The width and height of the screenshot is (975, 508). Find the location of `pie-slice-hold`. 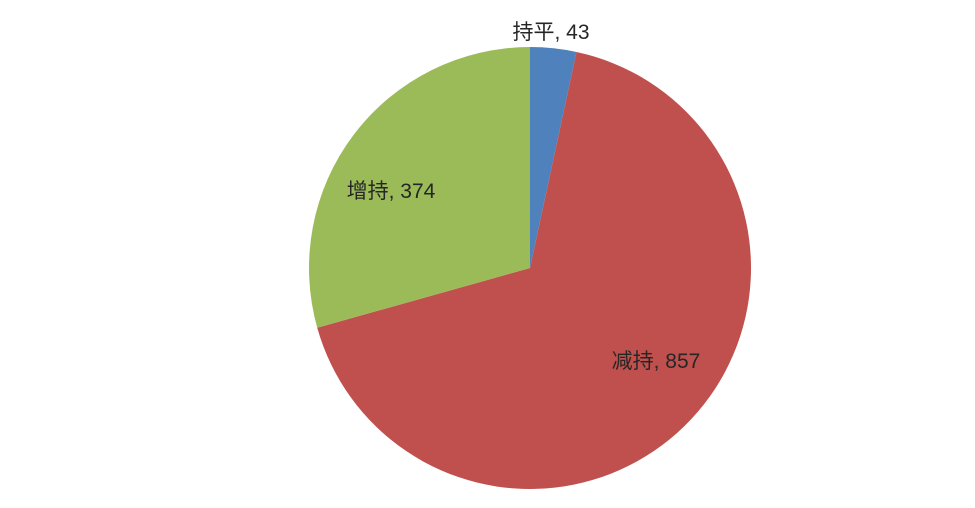

pie-slice-hold is located at coordinates (553, 157).